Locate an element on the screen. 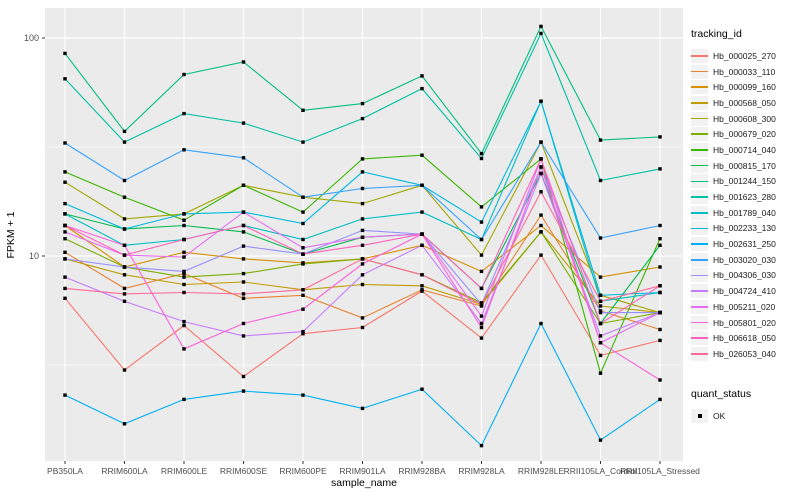  quant-legend-key is located at coordinates (699, 415).